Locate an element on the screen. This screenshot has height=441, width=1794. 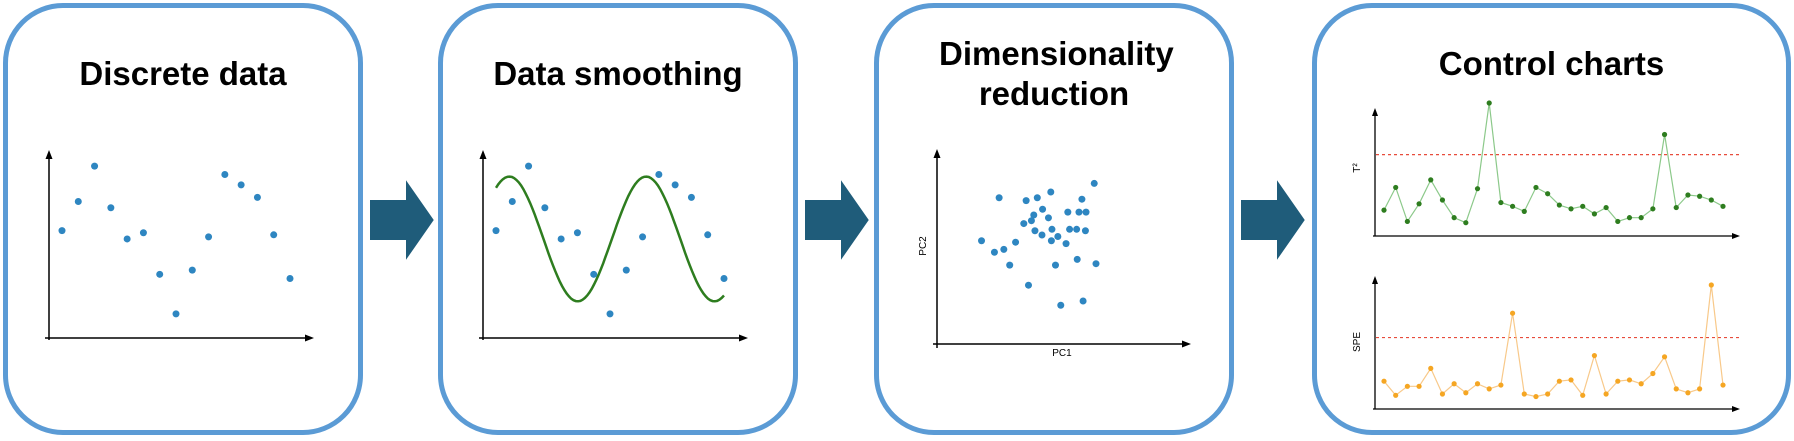
spe-series-line is located at coordinates (1553, 341).